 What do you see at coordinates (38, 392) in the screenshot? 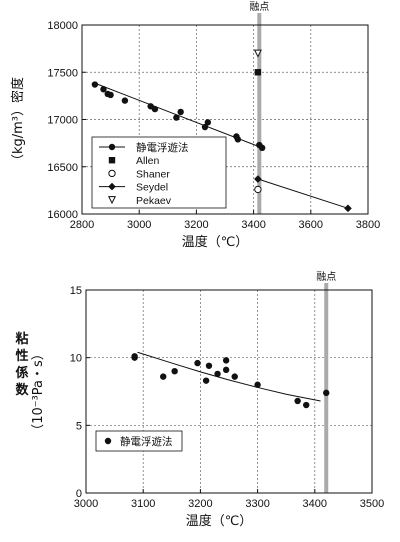
I see `y-axis-unit-label: （10⁻³Pa・s）` at bounding box center [38, 392].